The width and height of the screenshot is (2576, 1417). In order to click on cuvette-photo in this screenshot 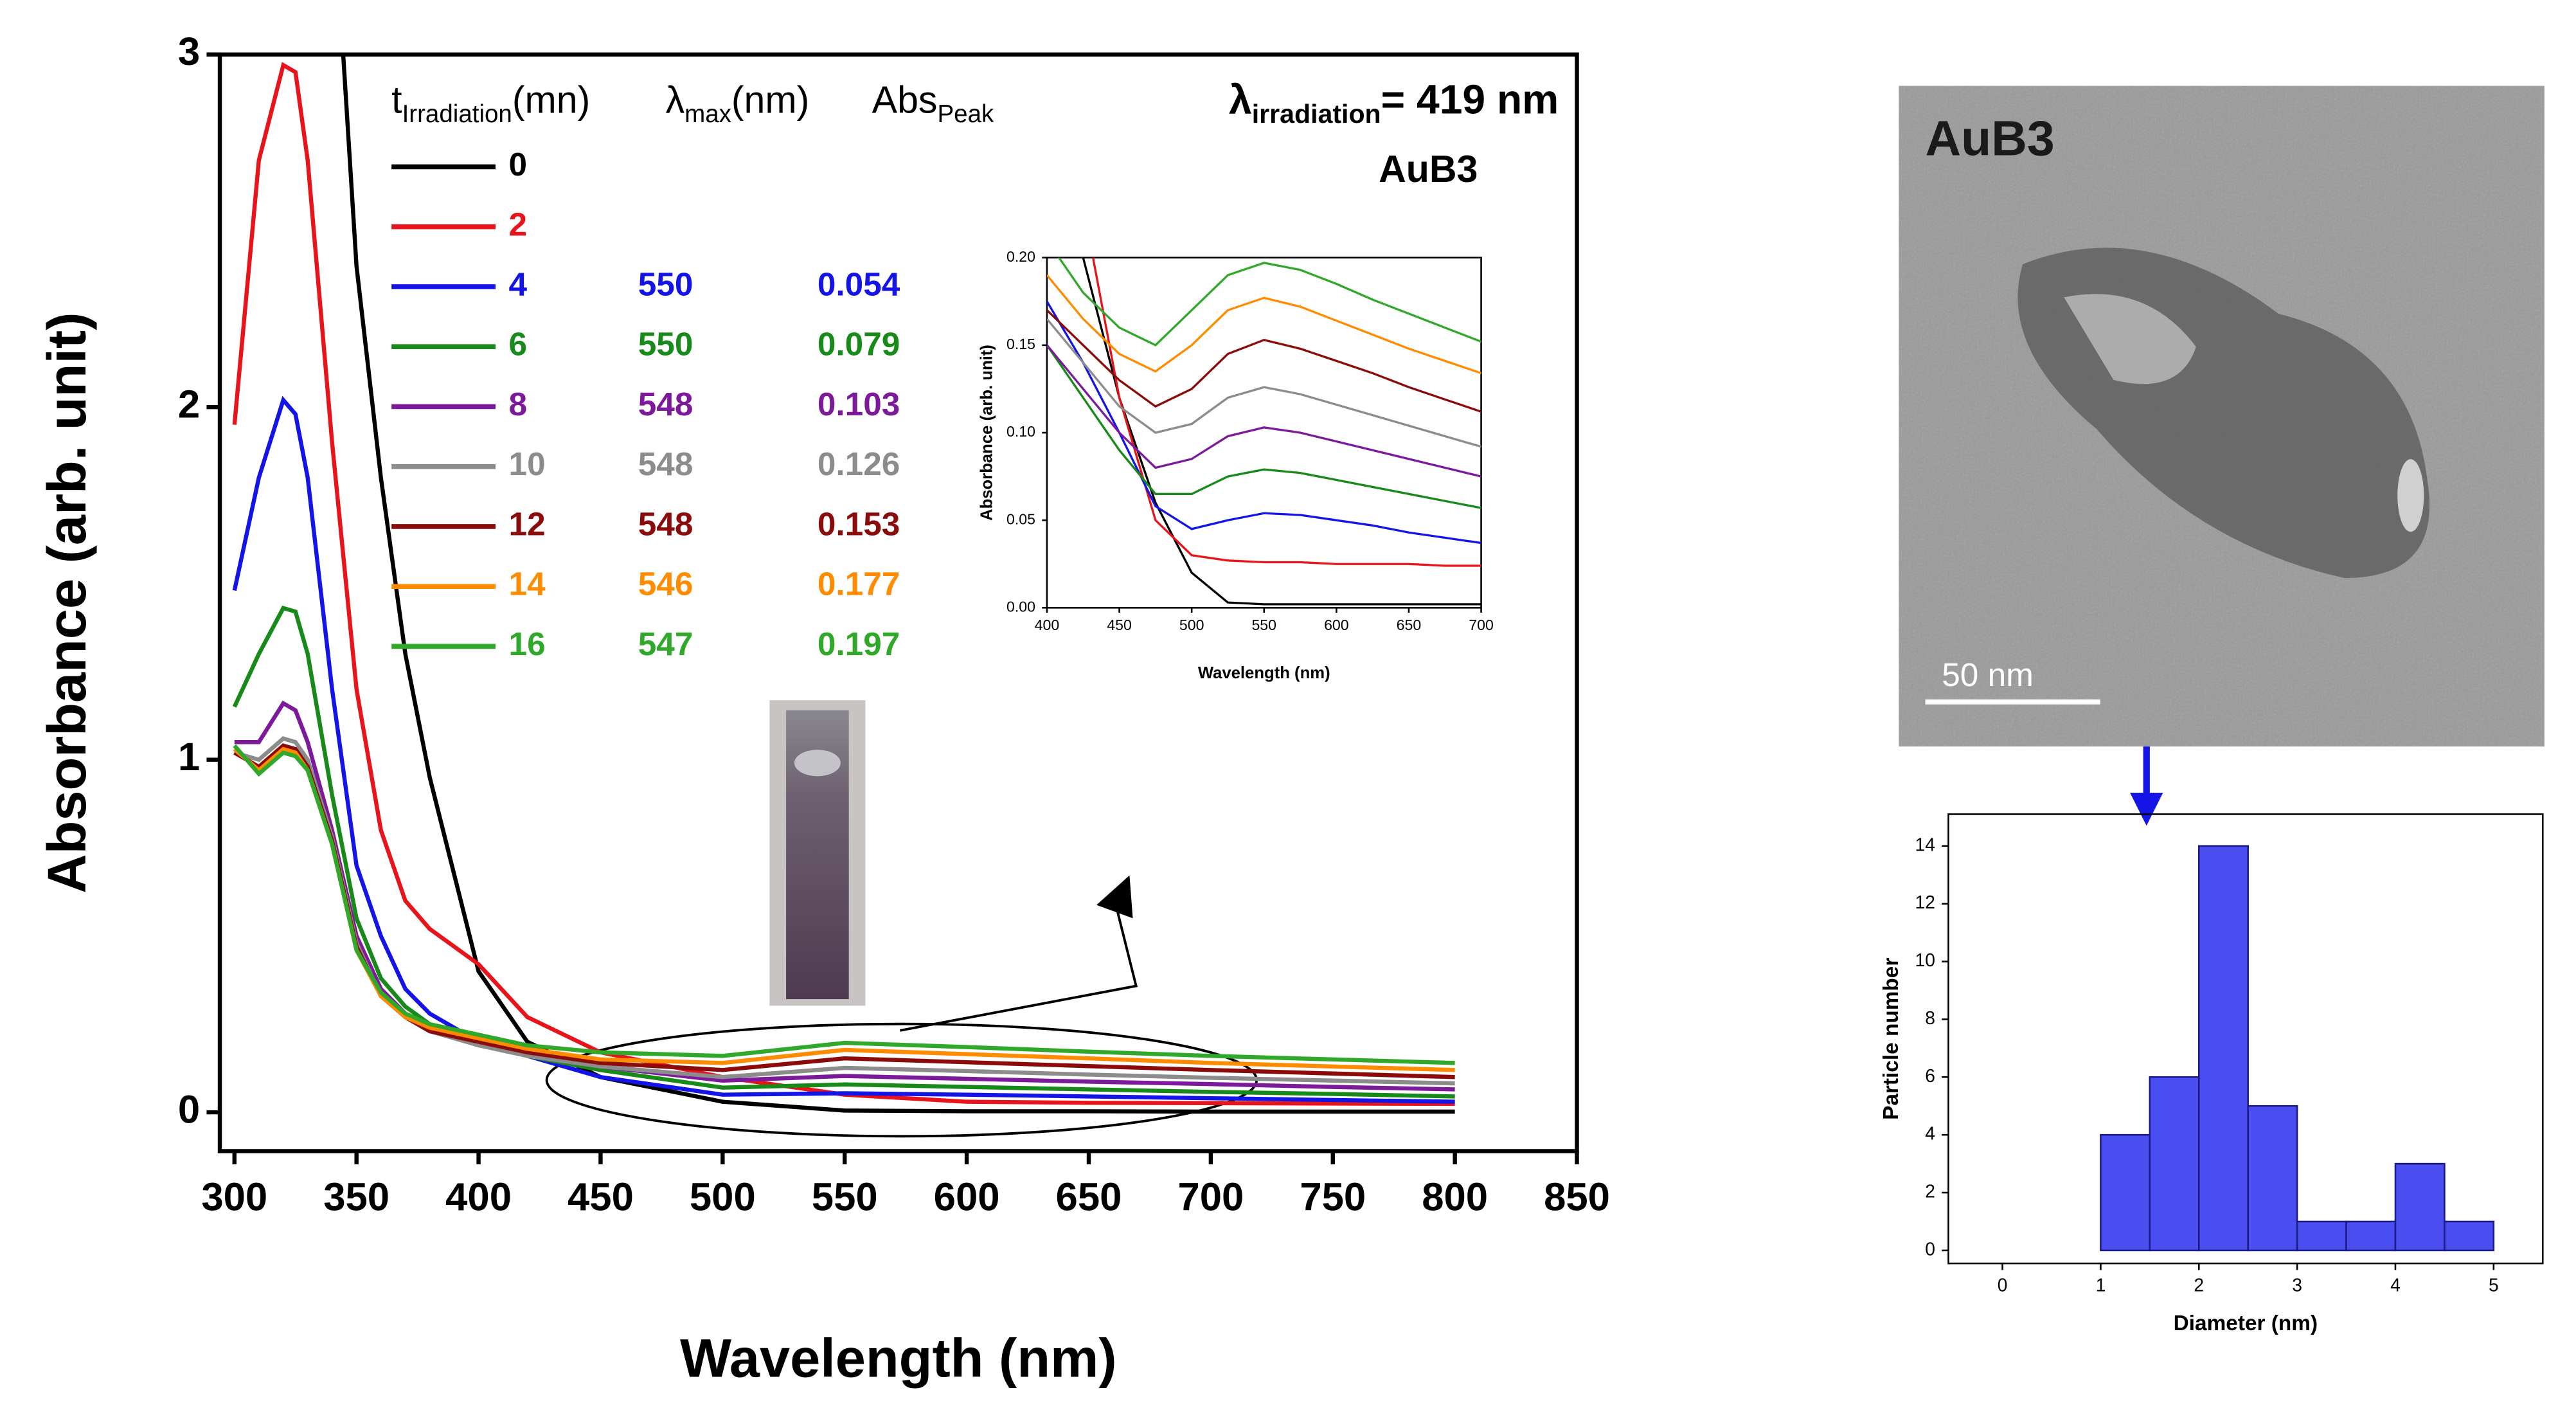, I will do `click(817, 853)`.